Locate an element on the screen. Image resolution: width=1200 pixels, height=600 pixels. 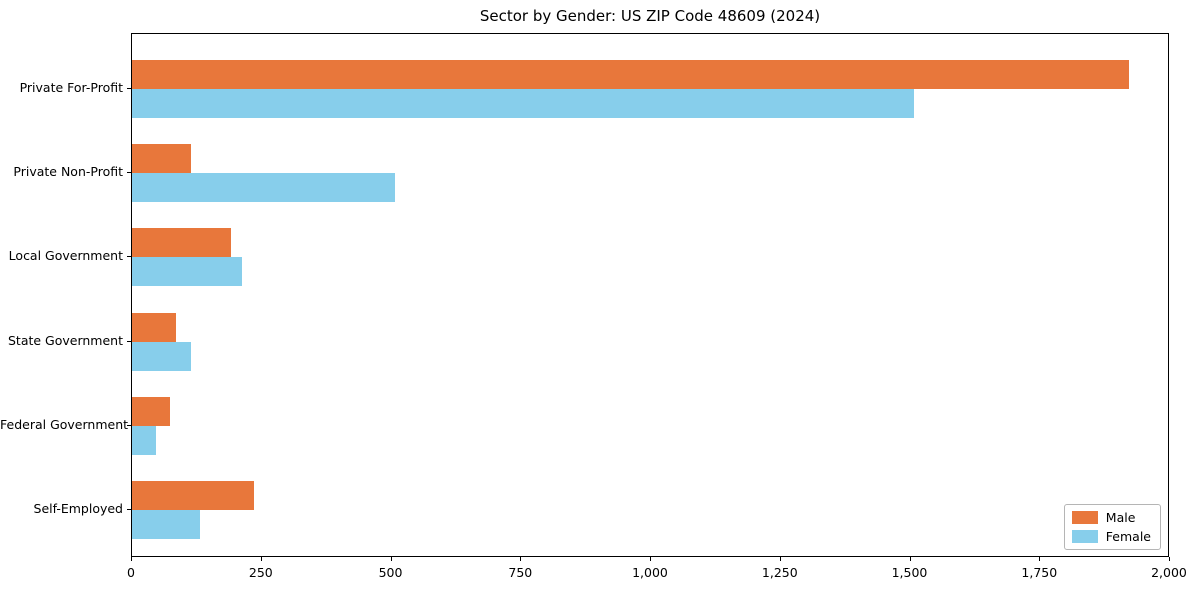
ytick-label-5: Self-Employed is located at coordinates (78, 508).